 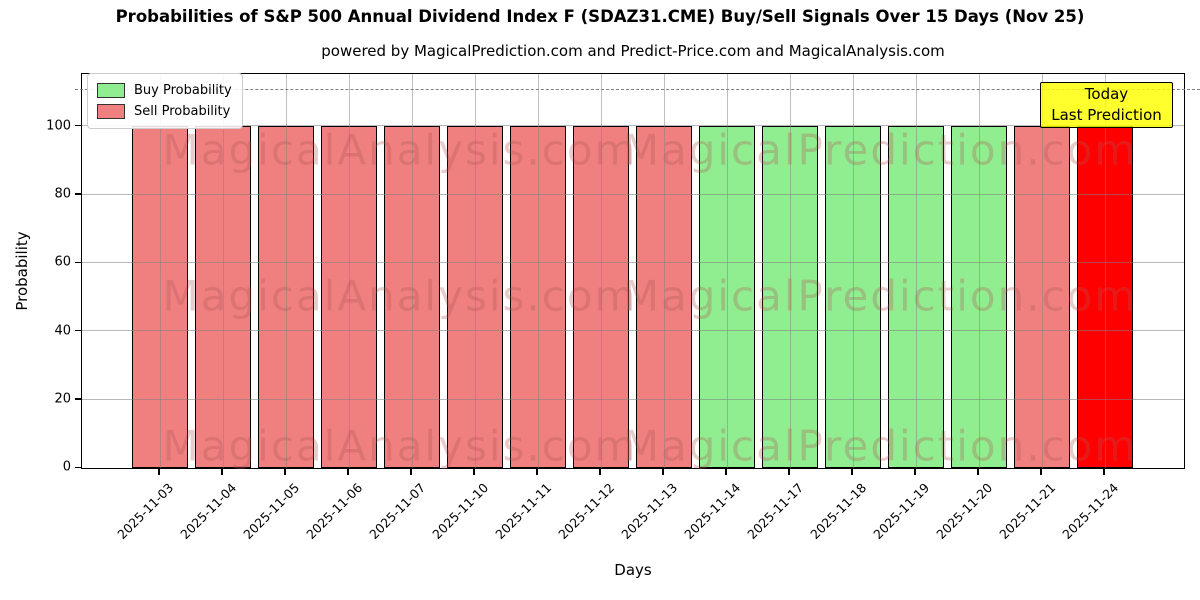 What do you see at coordinates (62, 399) in the screenshot?
I see `y-tick-label-20: 20` at bounding box center [62, 399].